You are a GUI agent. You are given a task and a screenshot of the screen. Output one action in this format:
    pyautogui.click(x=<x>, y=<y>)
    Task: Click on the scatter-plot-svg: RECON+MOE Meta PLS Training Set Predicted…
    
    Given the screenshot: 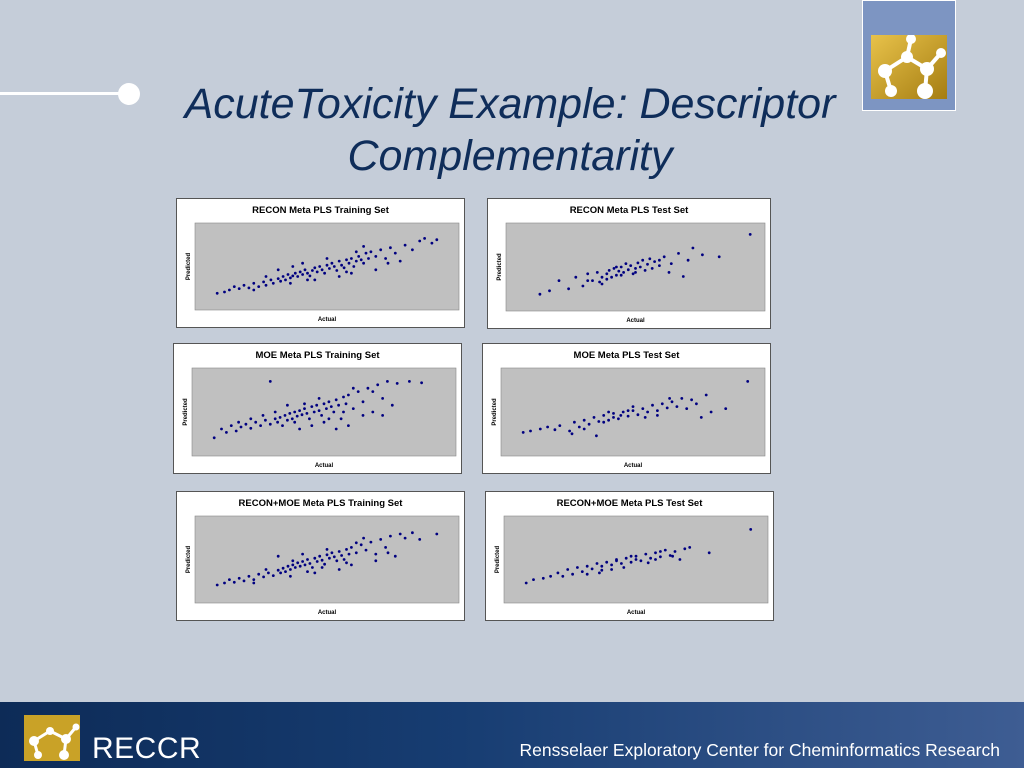 What is the action you would take?
    pyautogui.click(x=323, y=557)
    